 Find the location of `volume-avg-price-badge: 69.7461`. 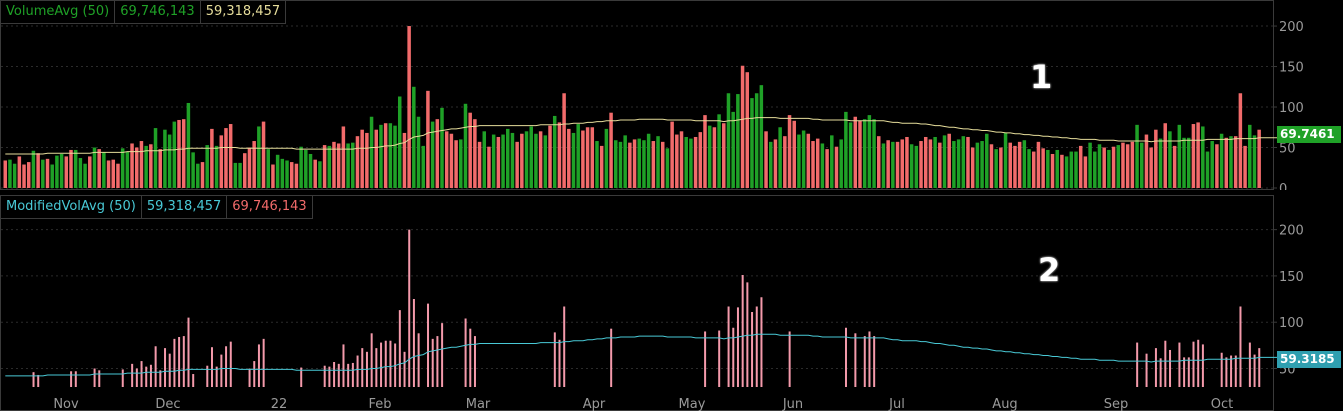

volume-avg-price-badge: 69.7461 is located at coordinates (1309, 134).